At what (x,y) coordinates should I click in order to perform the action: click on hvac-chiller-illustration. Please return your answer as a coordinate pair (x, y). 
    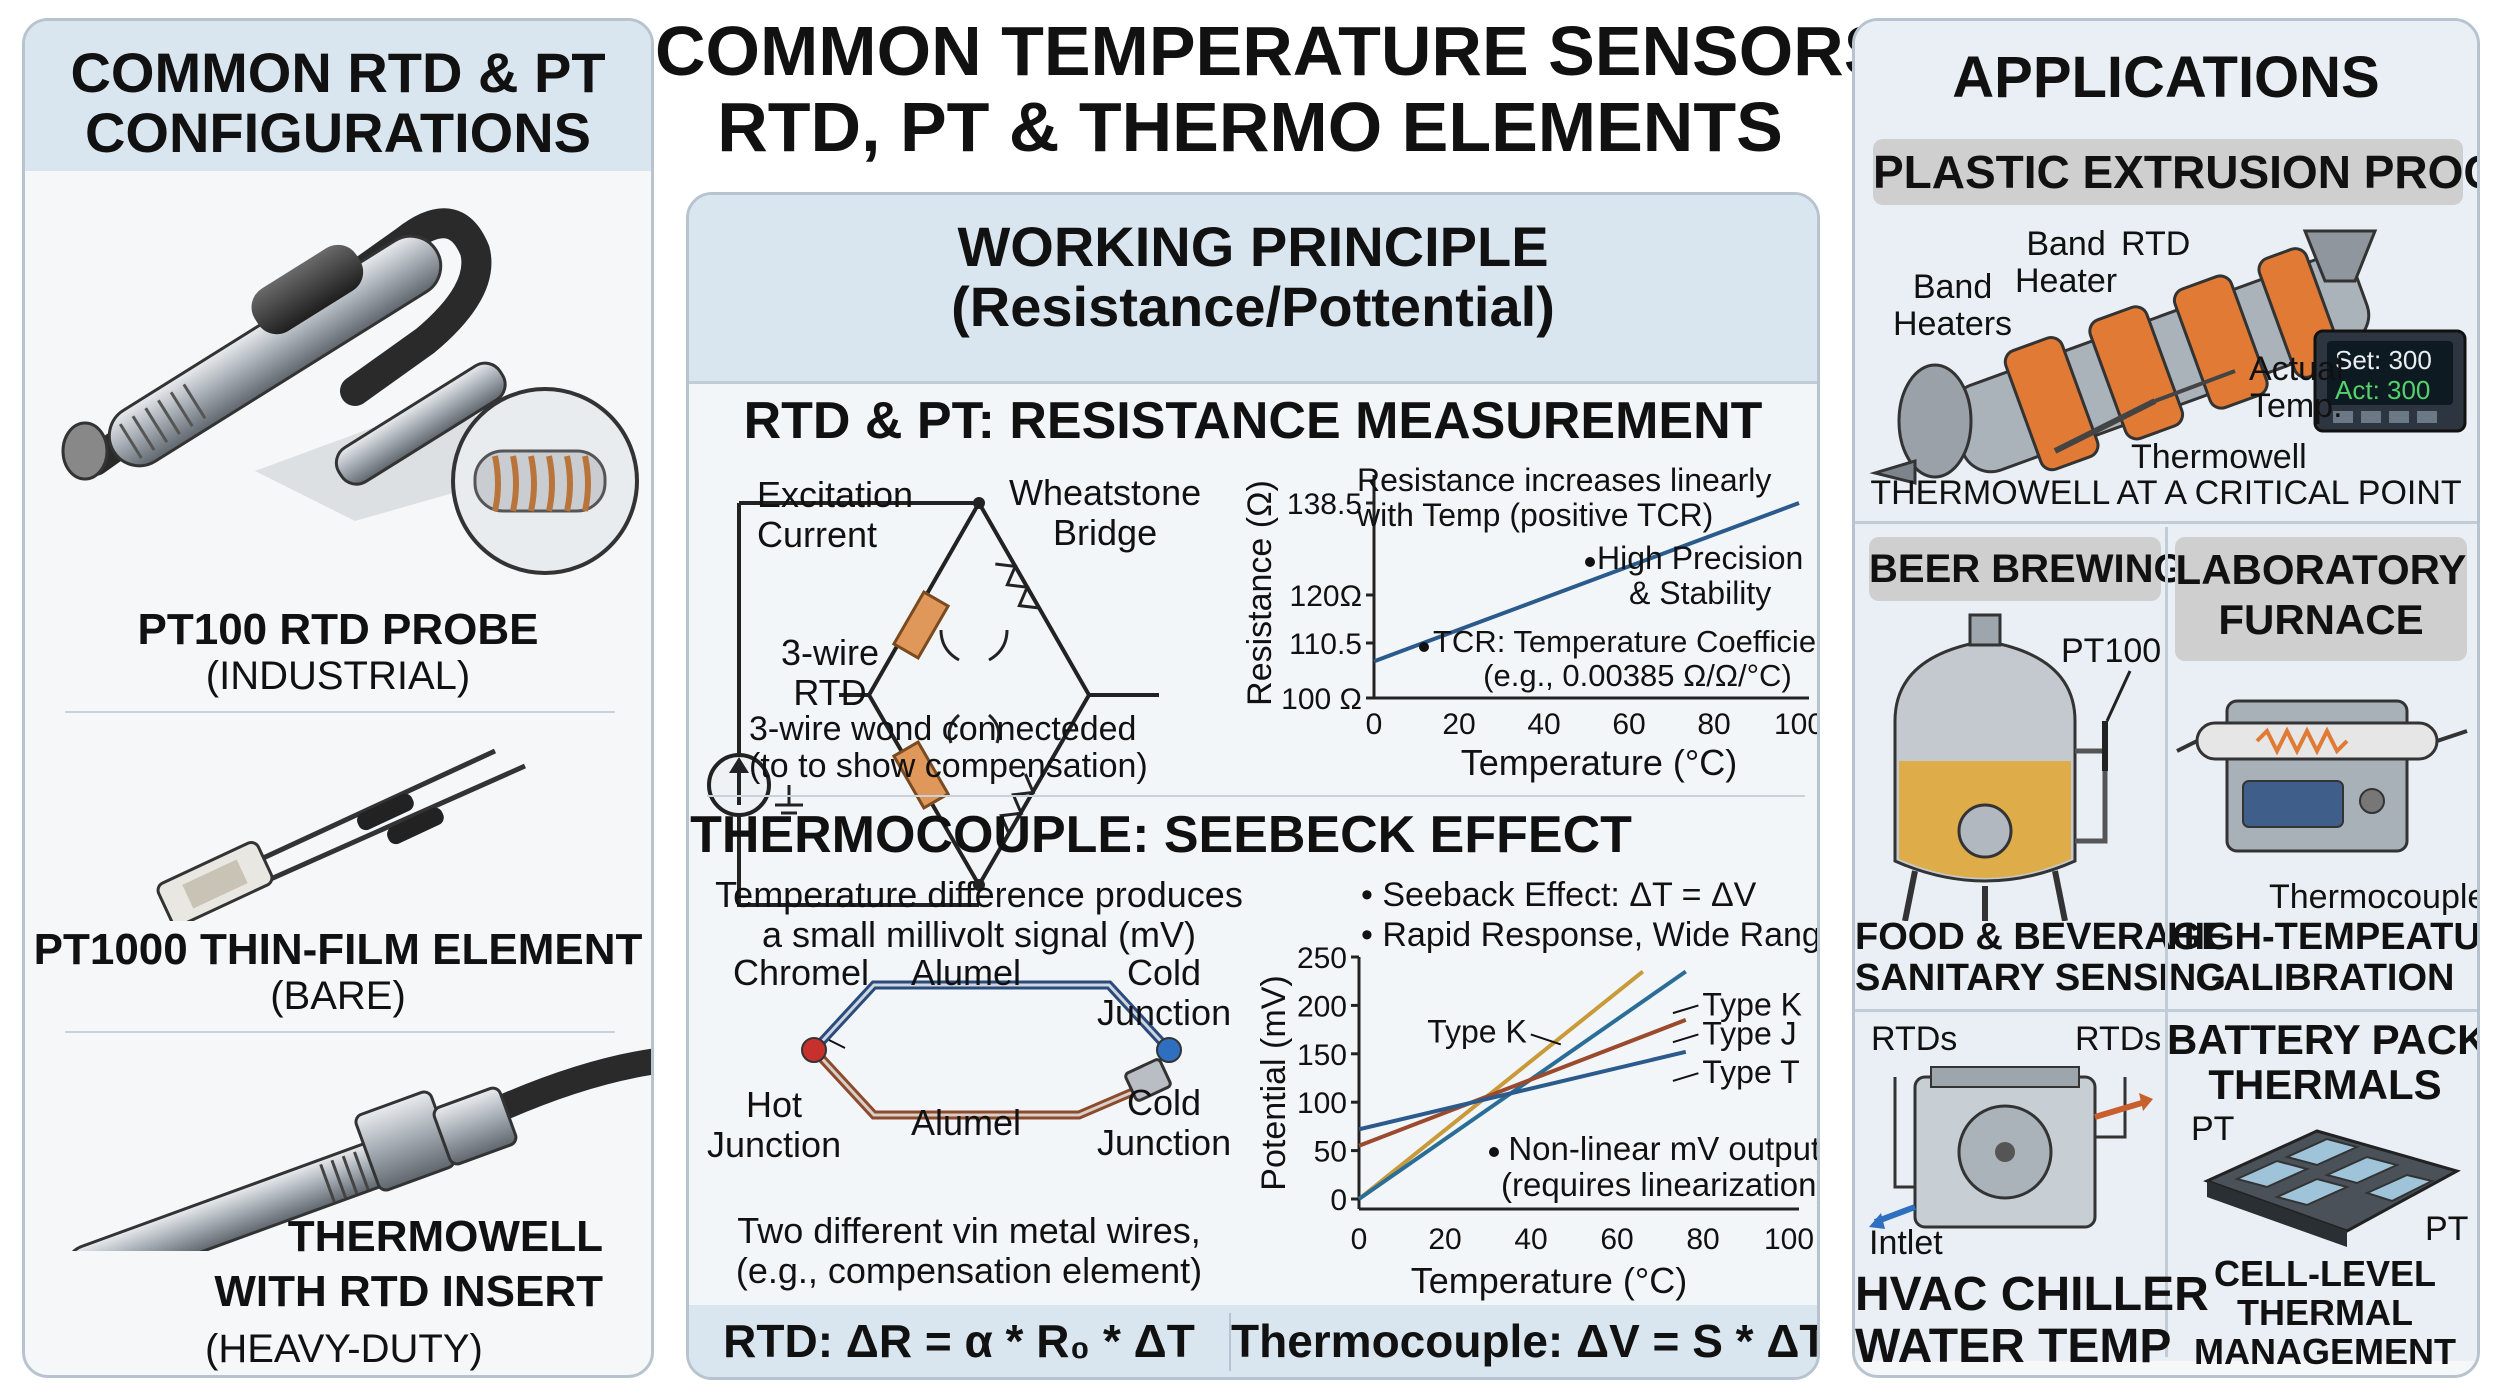
    Looking at the image, I should click on (2011, 1147).